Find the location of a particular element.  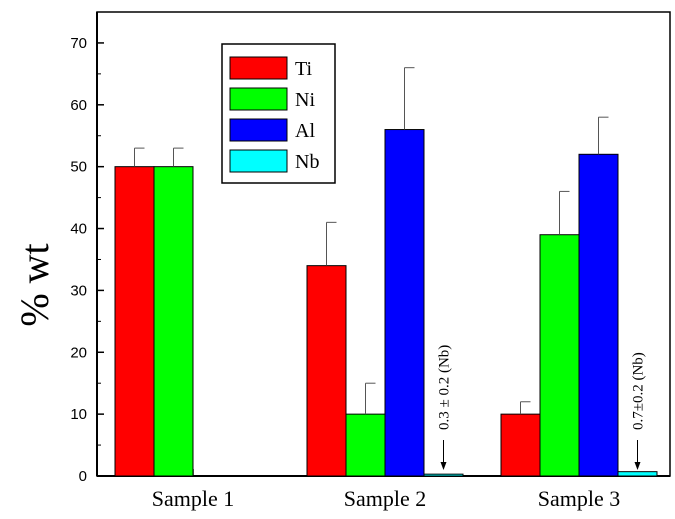

x-tick-label: Sample 1 is located at coordinates (193, 498).